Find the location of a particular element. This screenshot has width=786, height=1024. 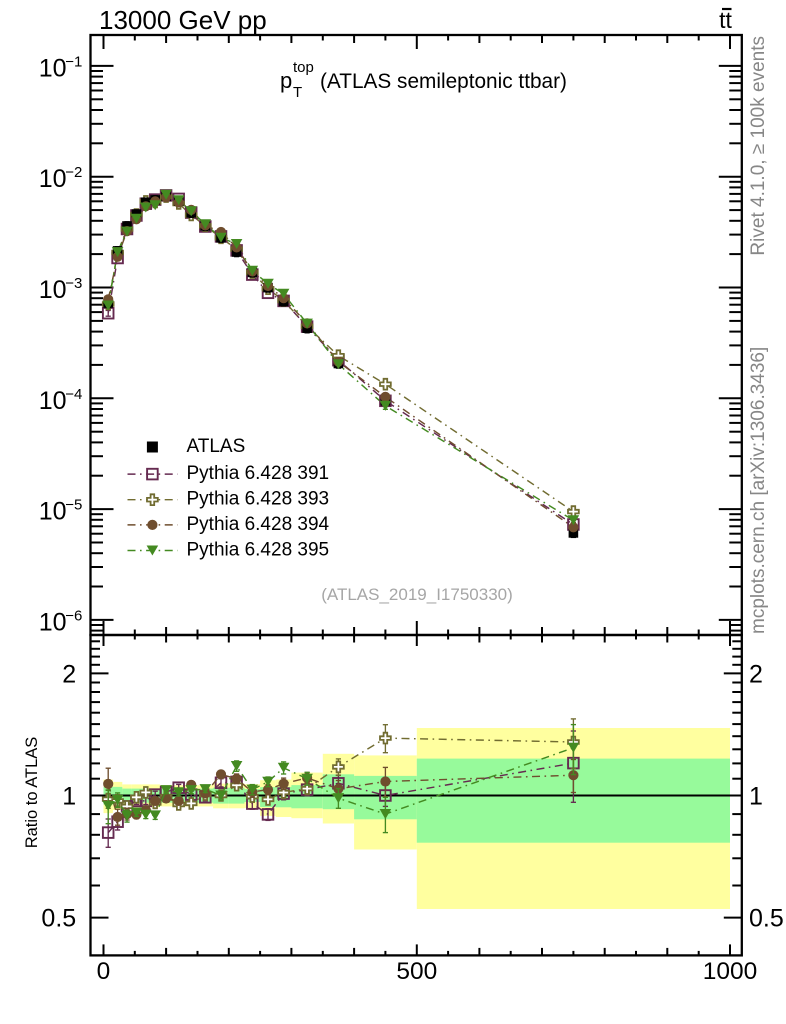

svg-text: 500 is located at coordinates (416, 971).